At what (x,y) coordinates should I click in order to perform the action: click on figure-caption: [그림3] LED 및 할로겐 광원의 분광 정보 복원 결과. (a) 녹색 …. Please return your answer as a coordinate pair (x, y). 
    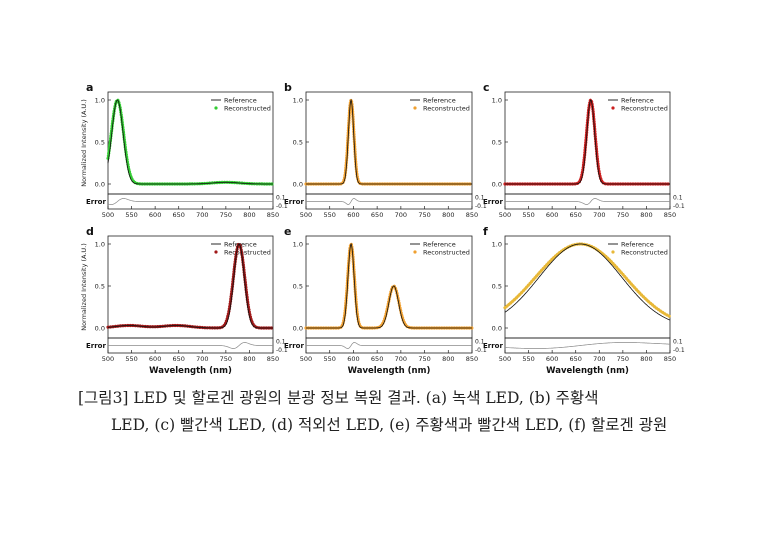
    Looking at the image, I should click on (388, 412).